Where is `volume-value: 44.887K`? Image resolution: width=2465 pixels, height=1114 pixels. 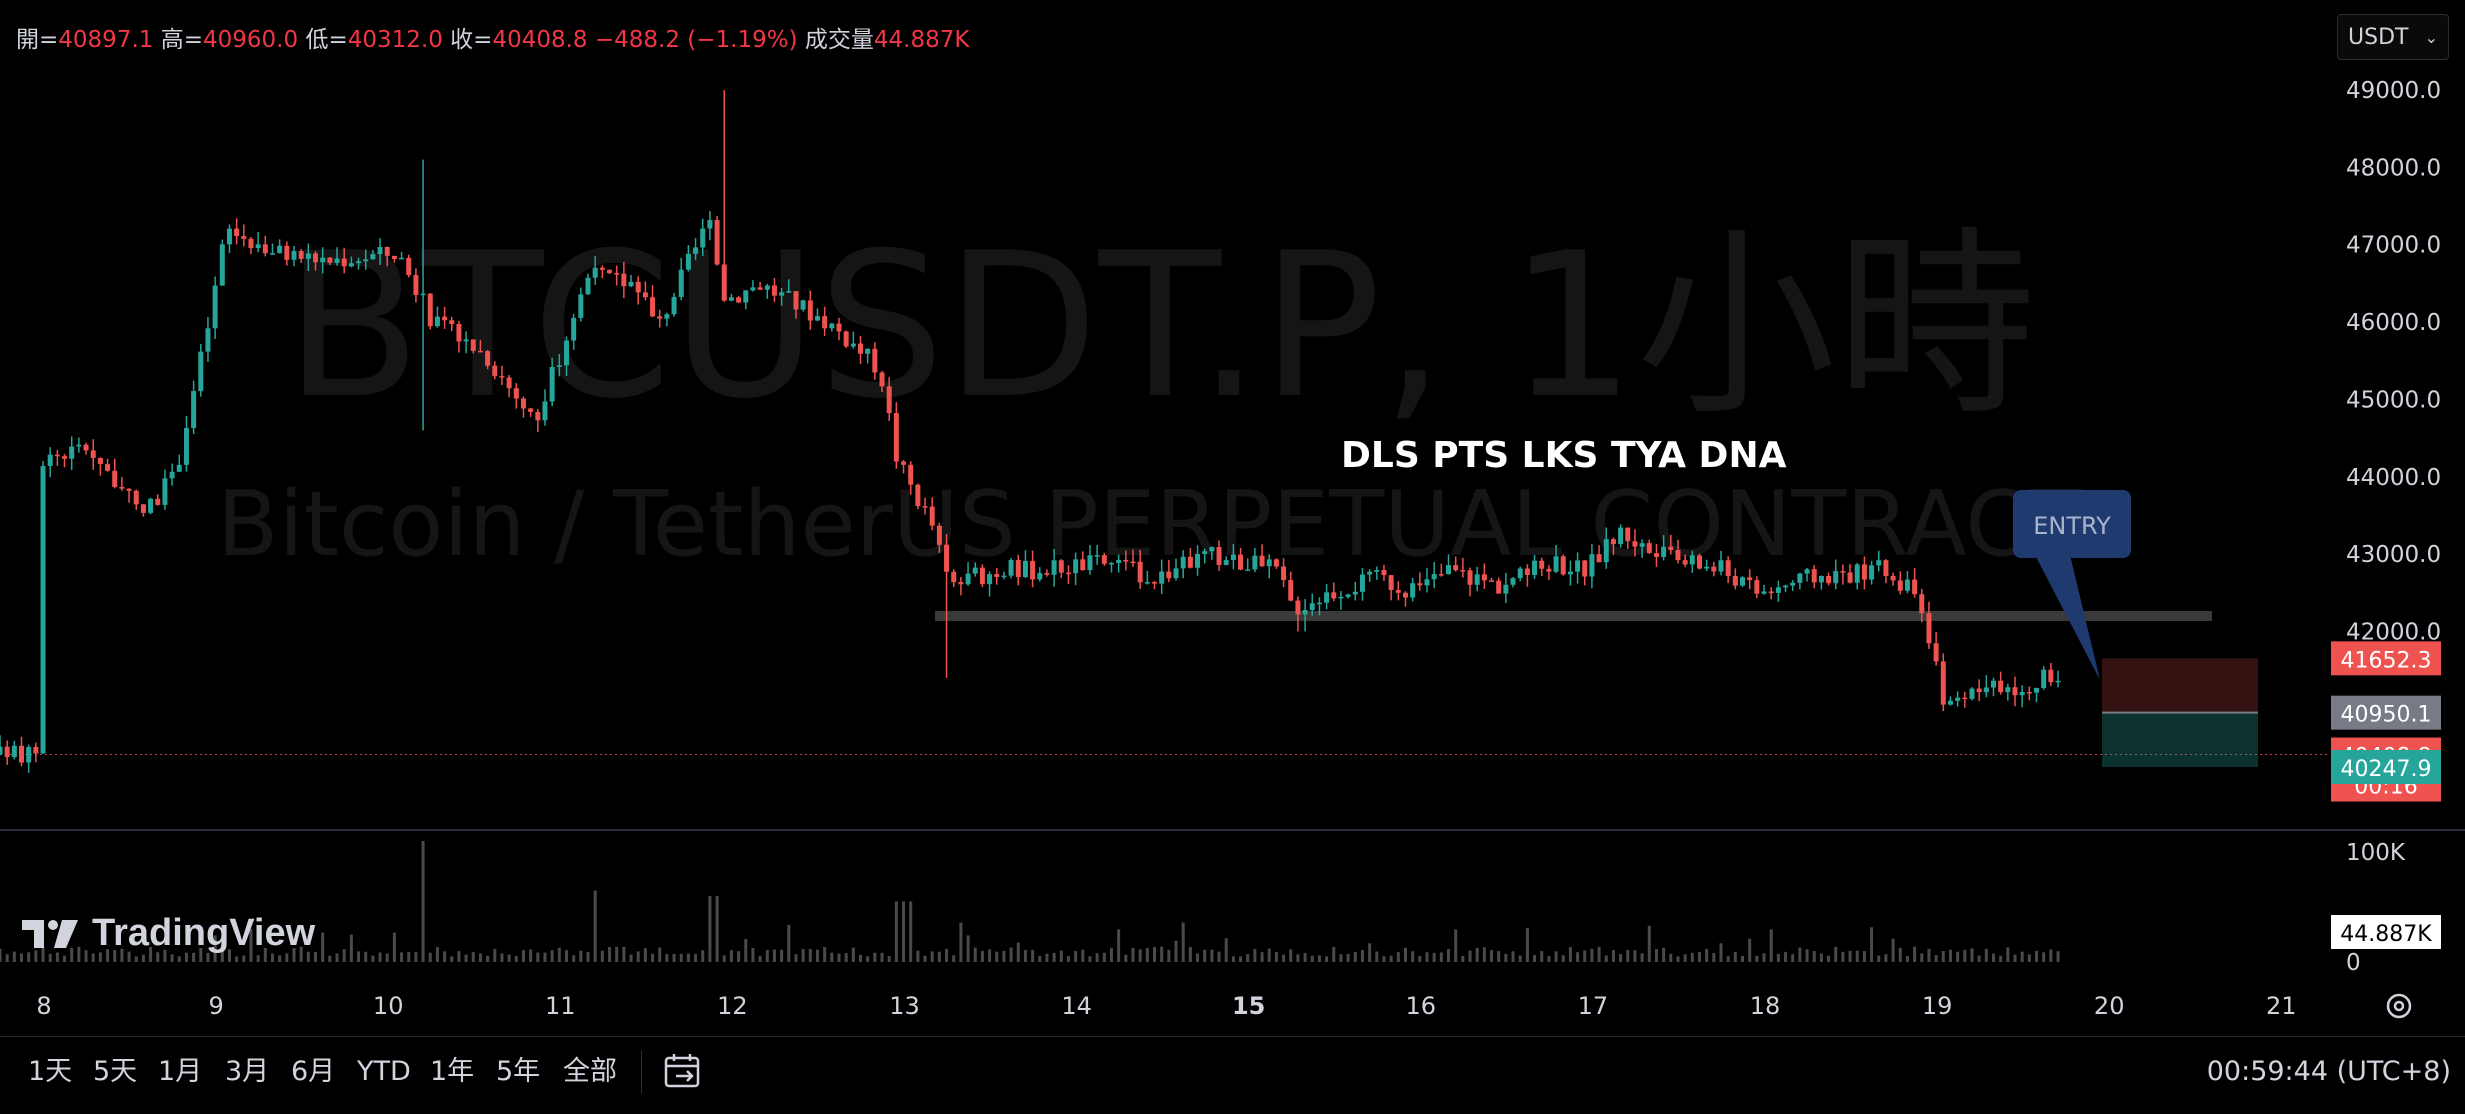 volume-value: 44.887K is located at coordinates (921, 40).